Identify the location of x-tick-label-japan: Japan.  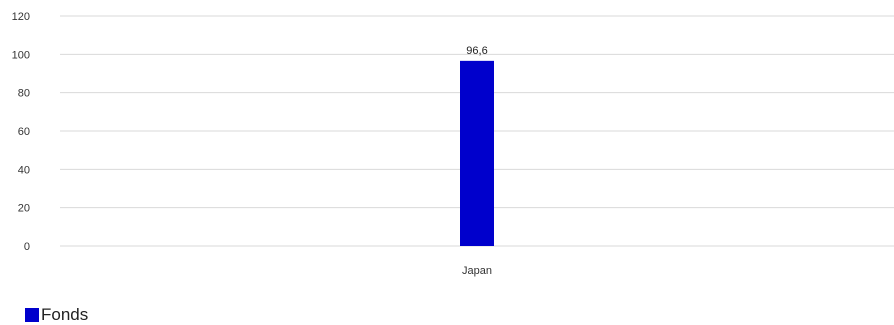
(477, 271).